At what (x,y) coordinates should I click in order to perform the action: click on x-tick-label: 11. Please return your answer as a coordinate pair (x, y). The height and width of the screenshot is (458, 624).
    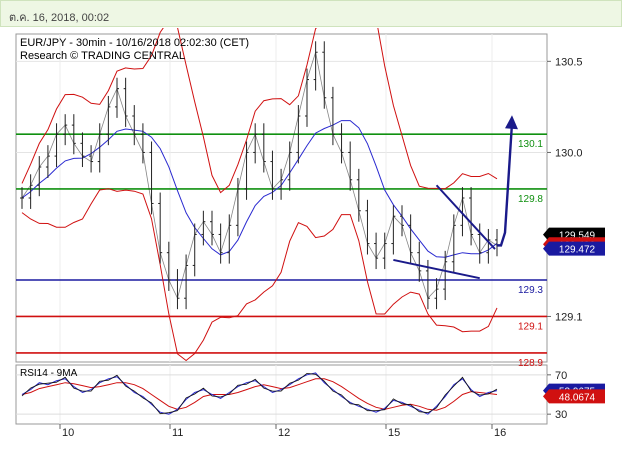
    Looking at the image, I should click on (177, 433).